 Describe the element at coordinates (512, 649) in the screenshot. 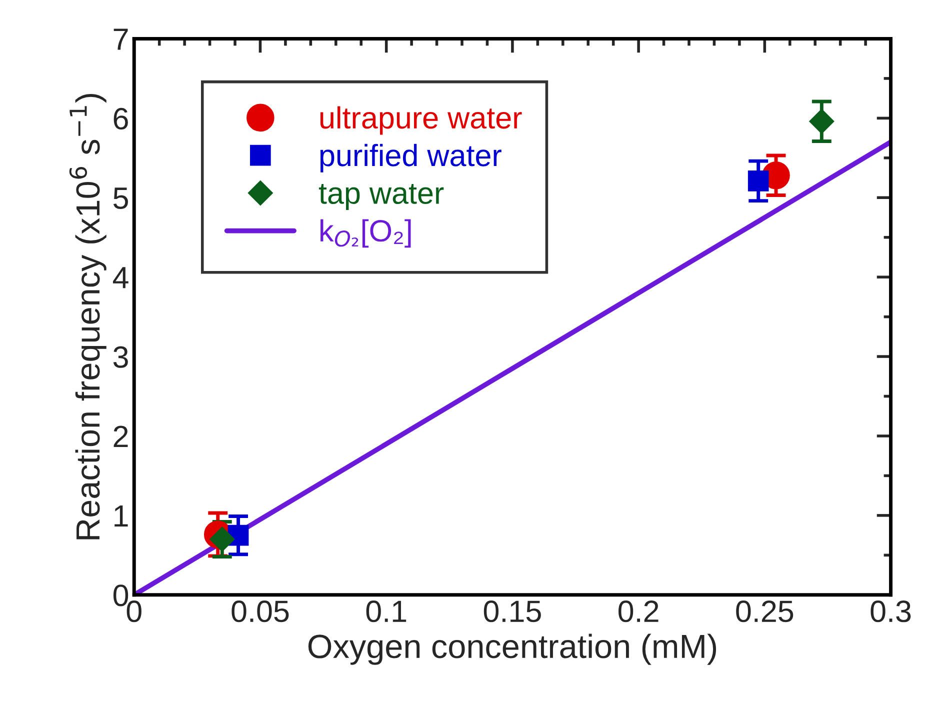

I see `x-axis-title: Oxygen concentration (mM)` at that location.